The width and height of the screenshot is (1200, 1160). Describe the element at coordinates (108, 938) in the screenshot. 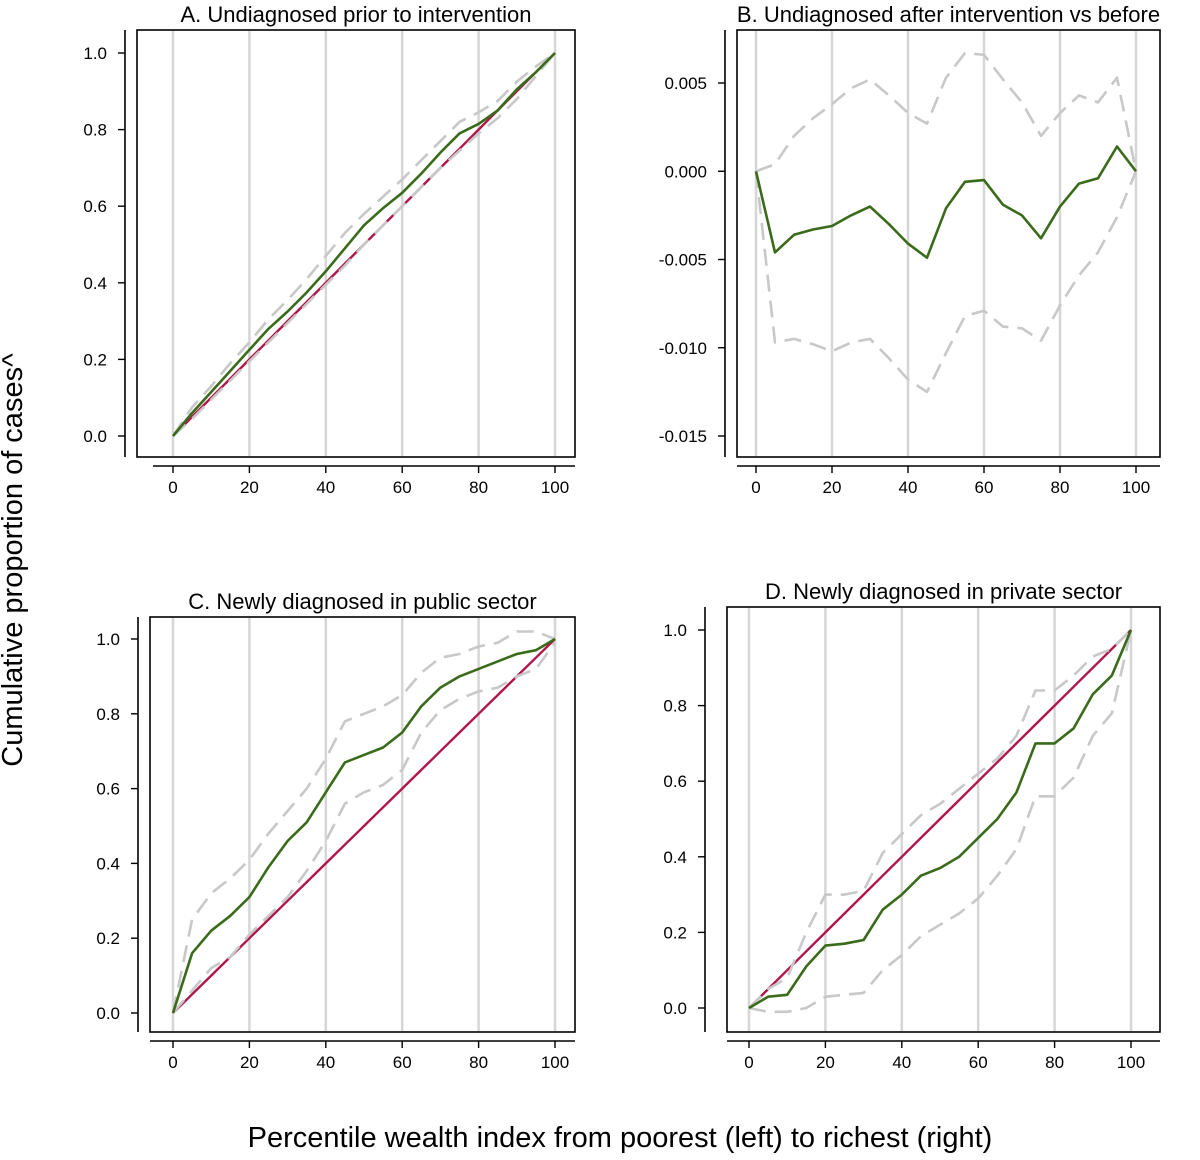

I see `y-tick-label-c-1: 0.2` at that location.